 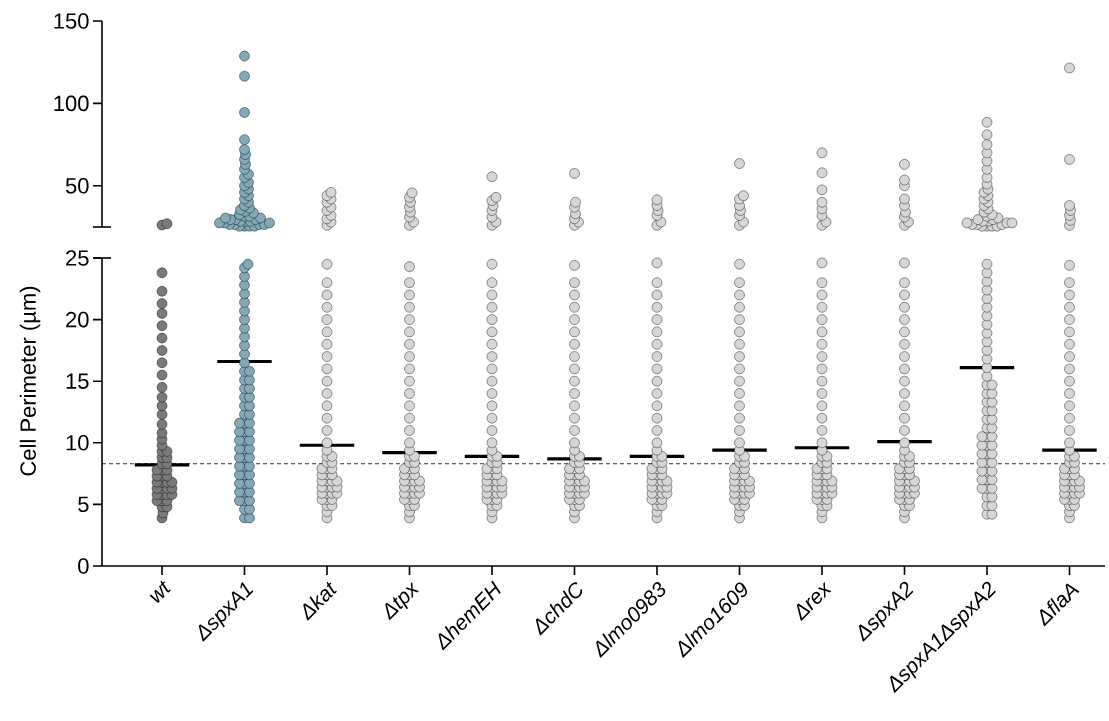 I want to click on y-axis-title: Cell Perimeter (µm), so click(x=30, y=381).